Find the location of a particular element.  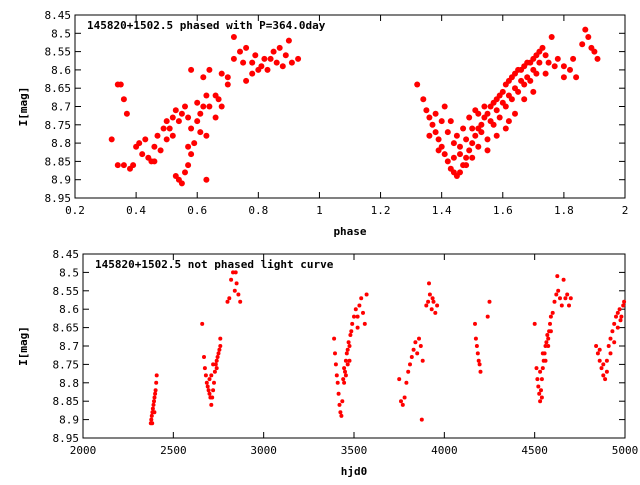

x-tick-label: 4000 is located at coordinates (444, 450).